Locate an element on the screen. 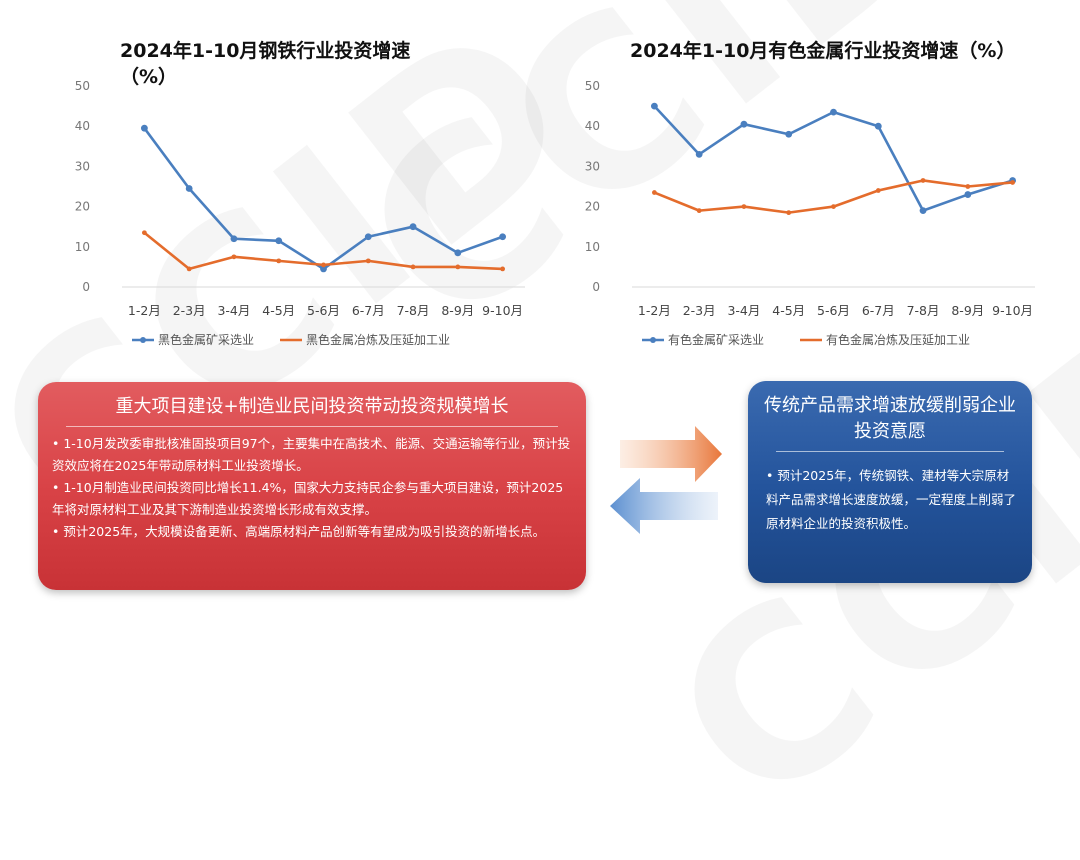  arrows-graphic is located at coordinates (666, 480).